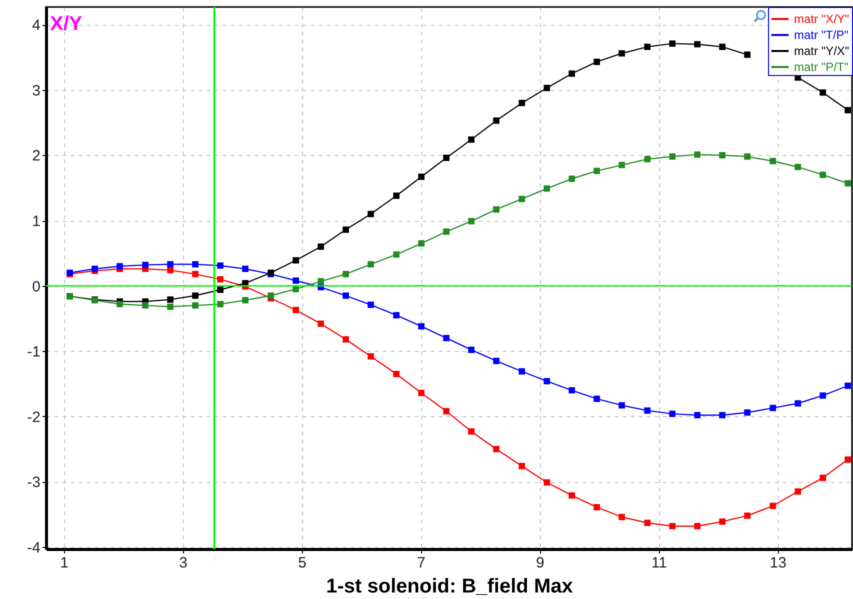  What do you see at coordinates (822, 19) in the screenshot?
I see `legend-label: matr "X/Y"` at bounding box center [822, 19].